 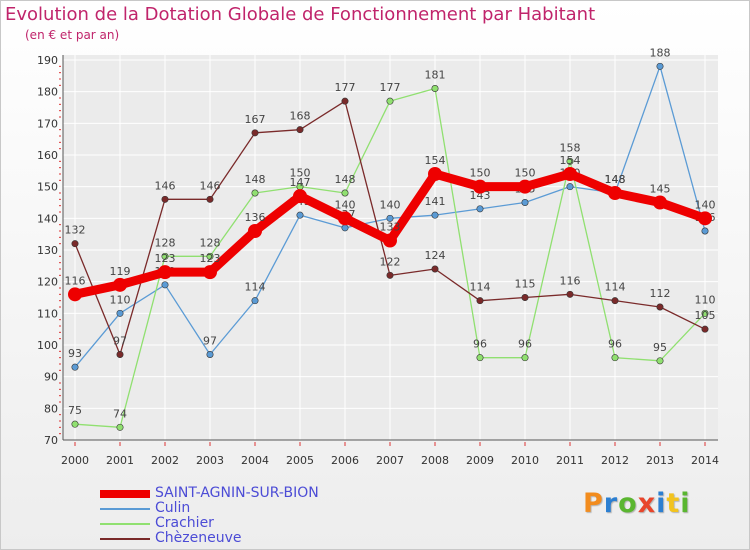 What do you see at coordinates (611, 503) in the screenshot?
I see `logo-letter: r` at bounding box center [611, 503].